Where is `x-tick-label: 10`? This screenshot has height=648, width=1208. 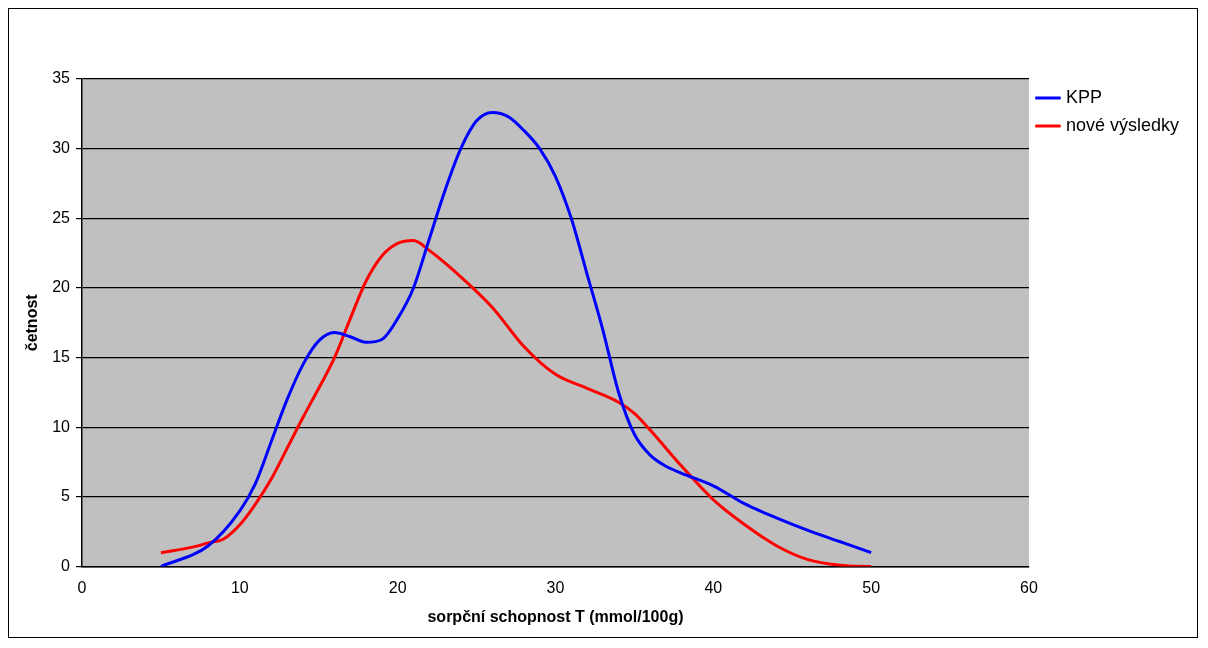 x-tick-label: 10 is located at coordinates (239, 587).